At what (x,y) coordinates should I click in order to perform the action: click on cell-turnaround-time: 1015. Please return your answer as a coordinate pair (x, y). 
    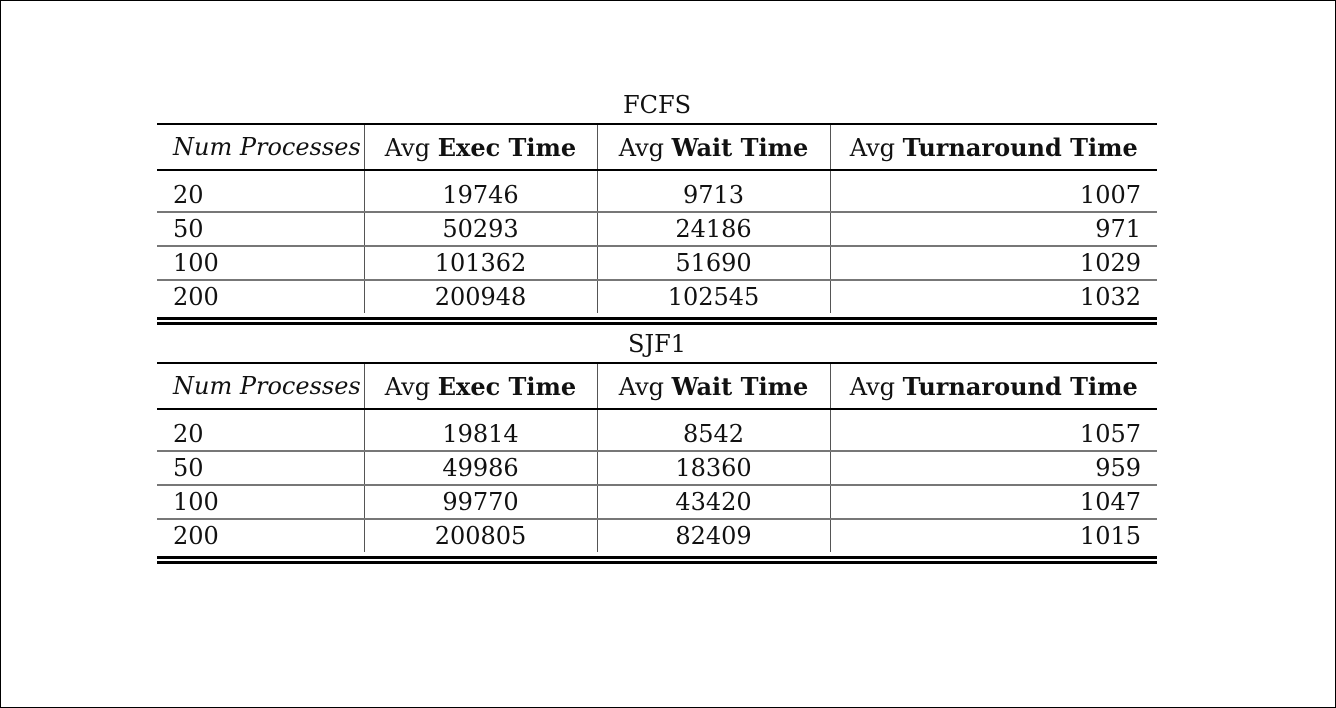
    Looking at the image, I should click on (993, 535).